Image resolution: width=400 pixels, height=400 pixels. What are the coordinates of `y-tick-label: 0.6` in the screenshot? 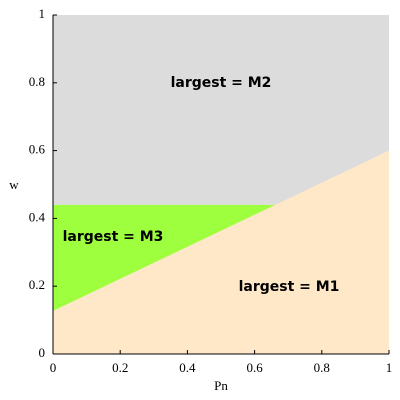 It's located at (37, 149).